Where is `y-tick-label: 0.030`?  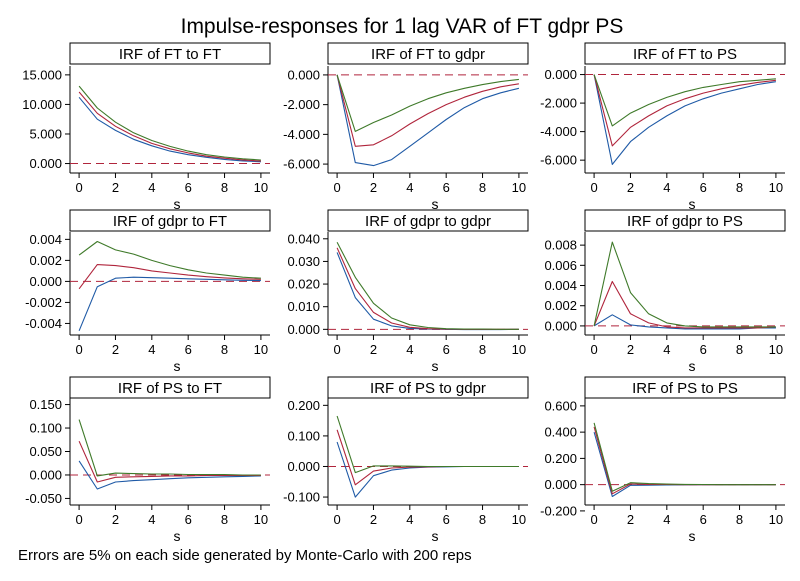
y-tick-label: 0.030 is located at coordinates (303, 261).